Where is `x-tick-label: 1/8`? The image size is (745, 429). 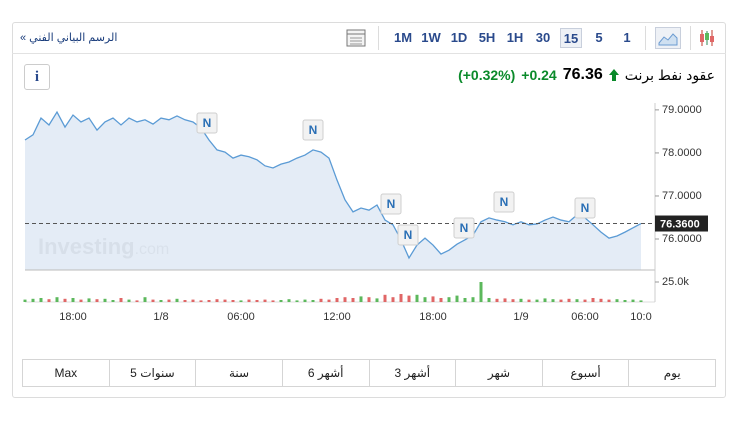
x-tick-label: 1/8 is located at coordinates (160, 317).